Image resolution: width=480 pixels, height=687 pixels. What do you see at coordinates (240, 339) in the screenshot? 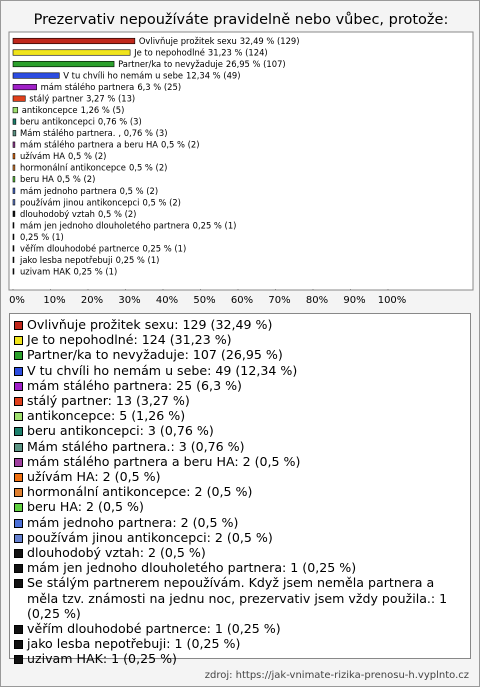
I see `legend-item: Je to nepohodlné: 124 (31,23 %)` at bounding box center [240, 339].